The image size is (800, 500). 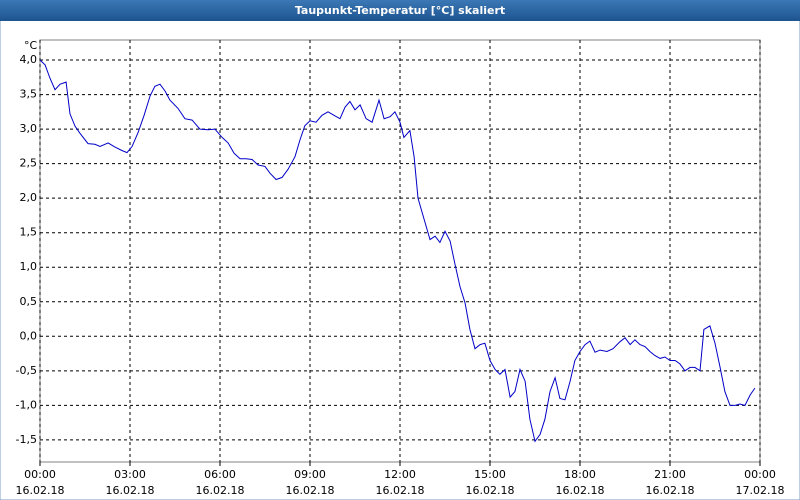 I want to click on y-tick-label: 1,0, so click(x=29, y=266).